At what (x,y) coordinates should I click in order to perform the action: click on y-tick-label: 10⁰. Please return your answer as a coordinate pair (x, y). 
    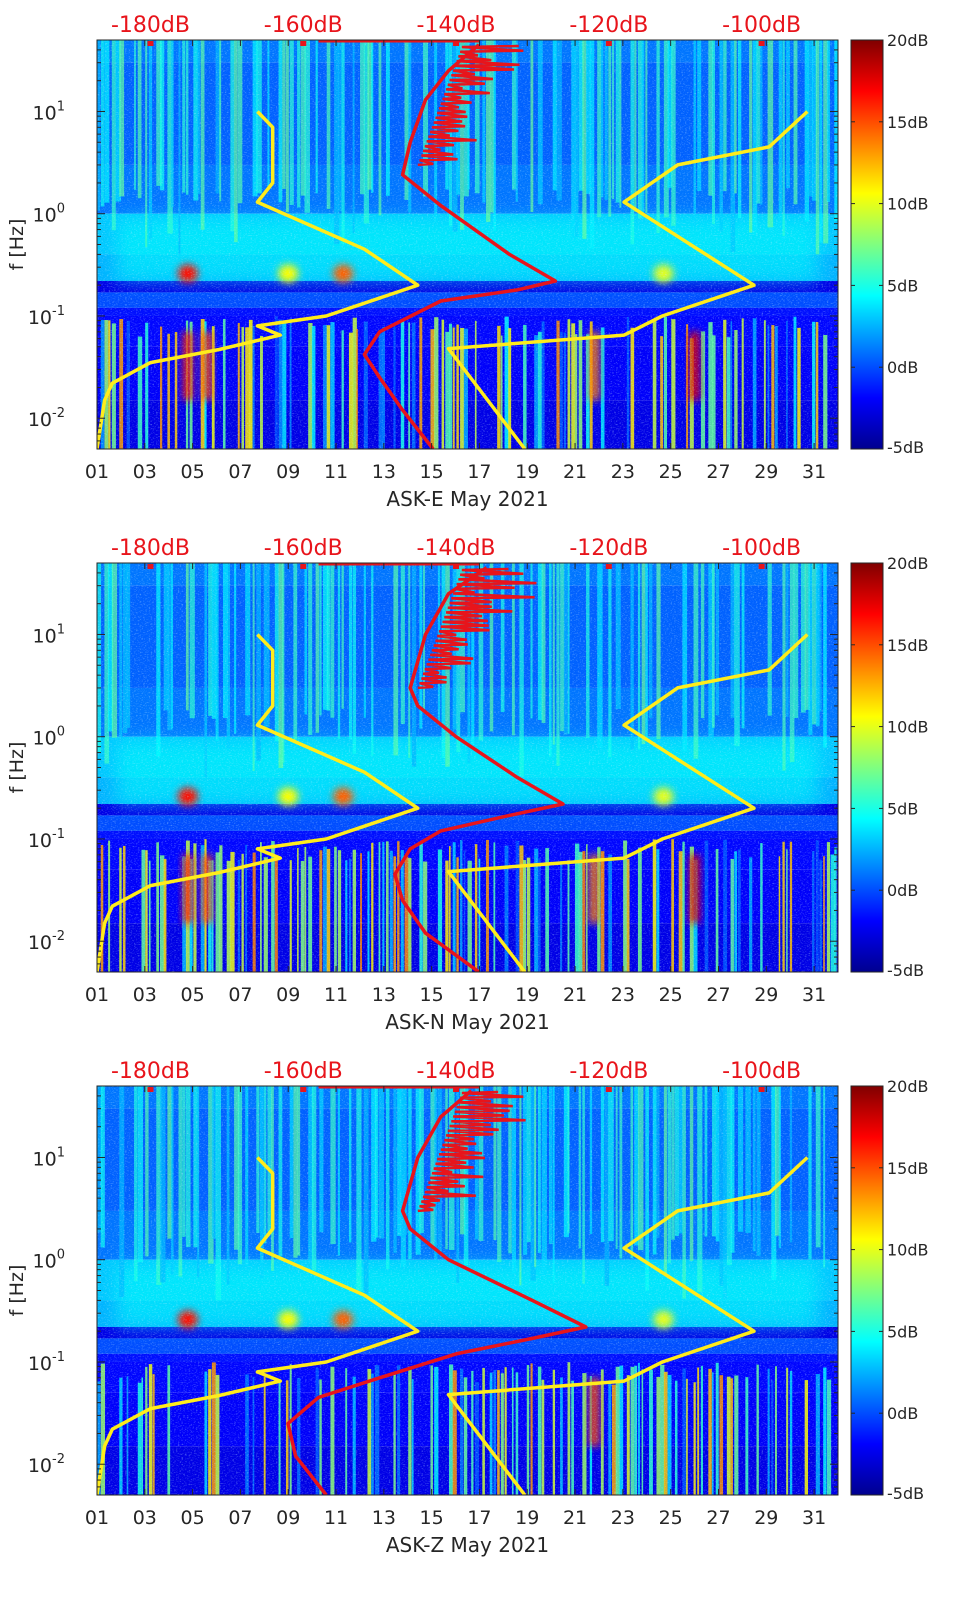
    Looking at the image, I should click on (49, 1260).